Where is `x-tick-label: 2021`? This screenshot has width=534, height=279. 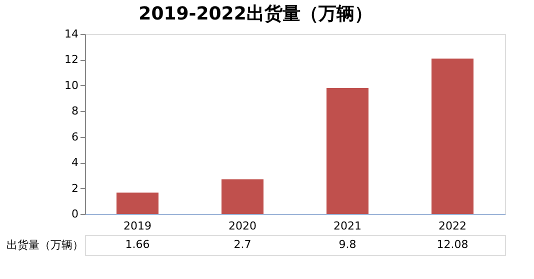 x-tick-label: 2021 is located at coordinates (348, 226).